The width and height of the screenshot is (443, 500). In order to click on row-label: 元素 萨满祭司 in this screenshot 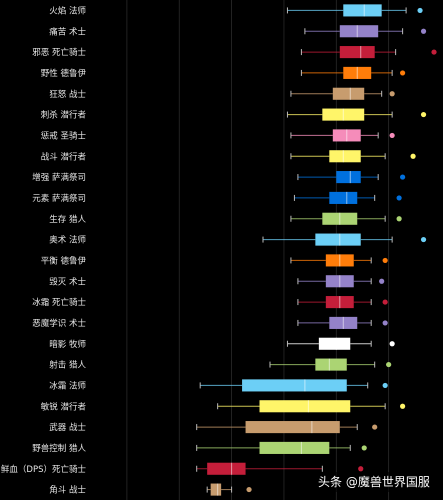, I will do `click(59, 198)`.